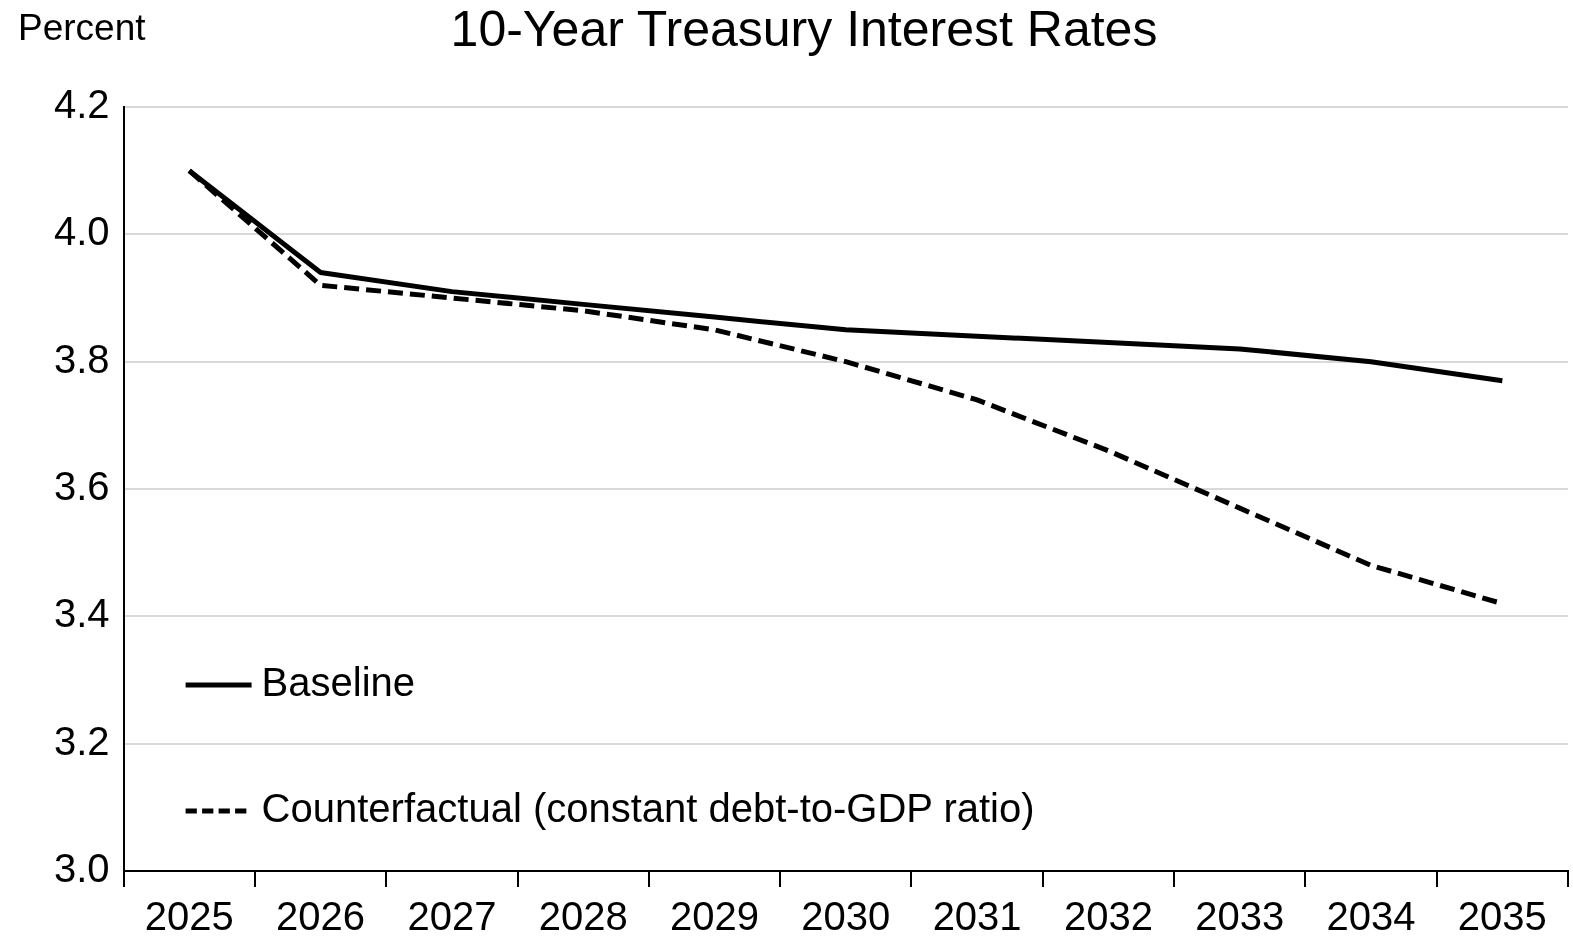  What do you see at coordinates (1502, 916) in the screenshot?
I see `x-tick-label: 2035` at bounding box center [1502, 916].